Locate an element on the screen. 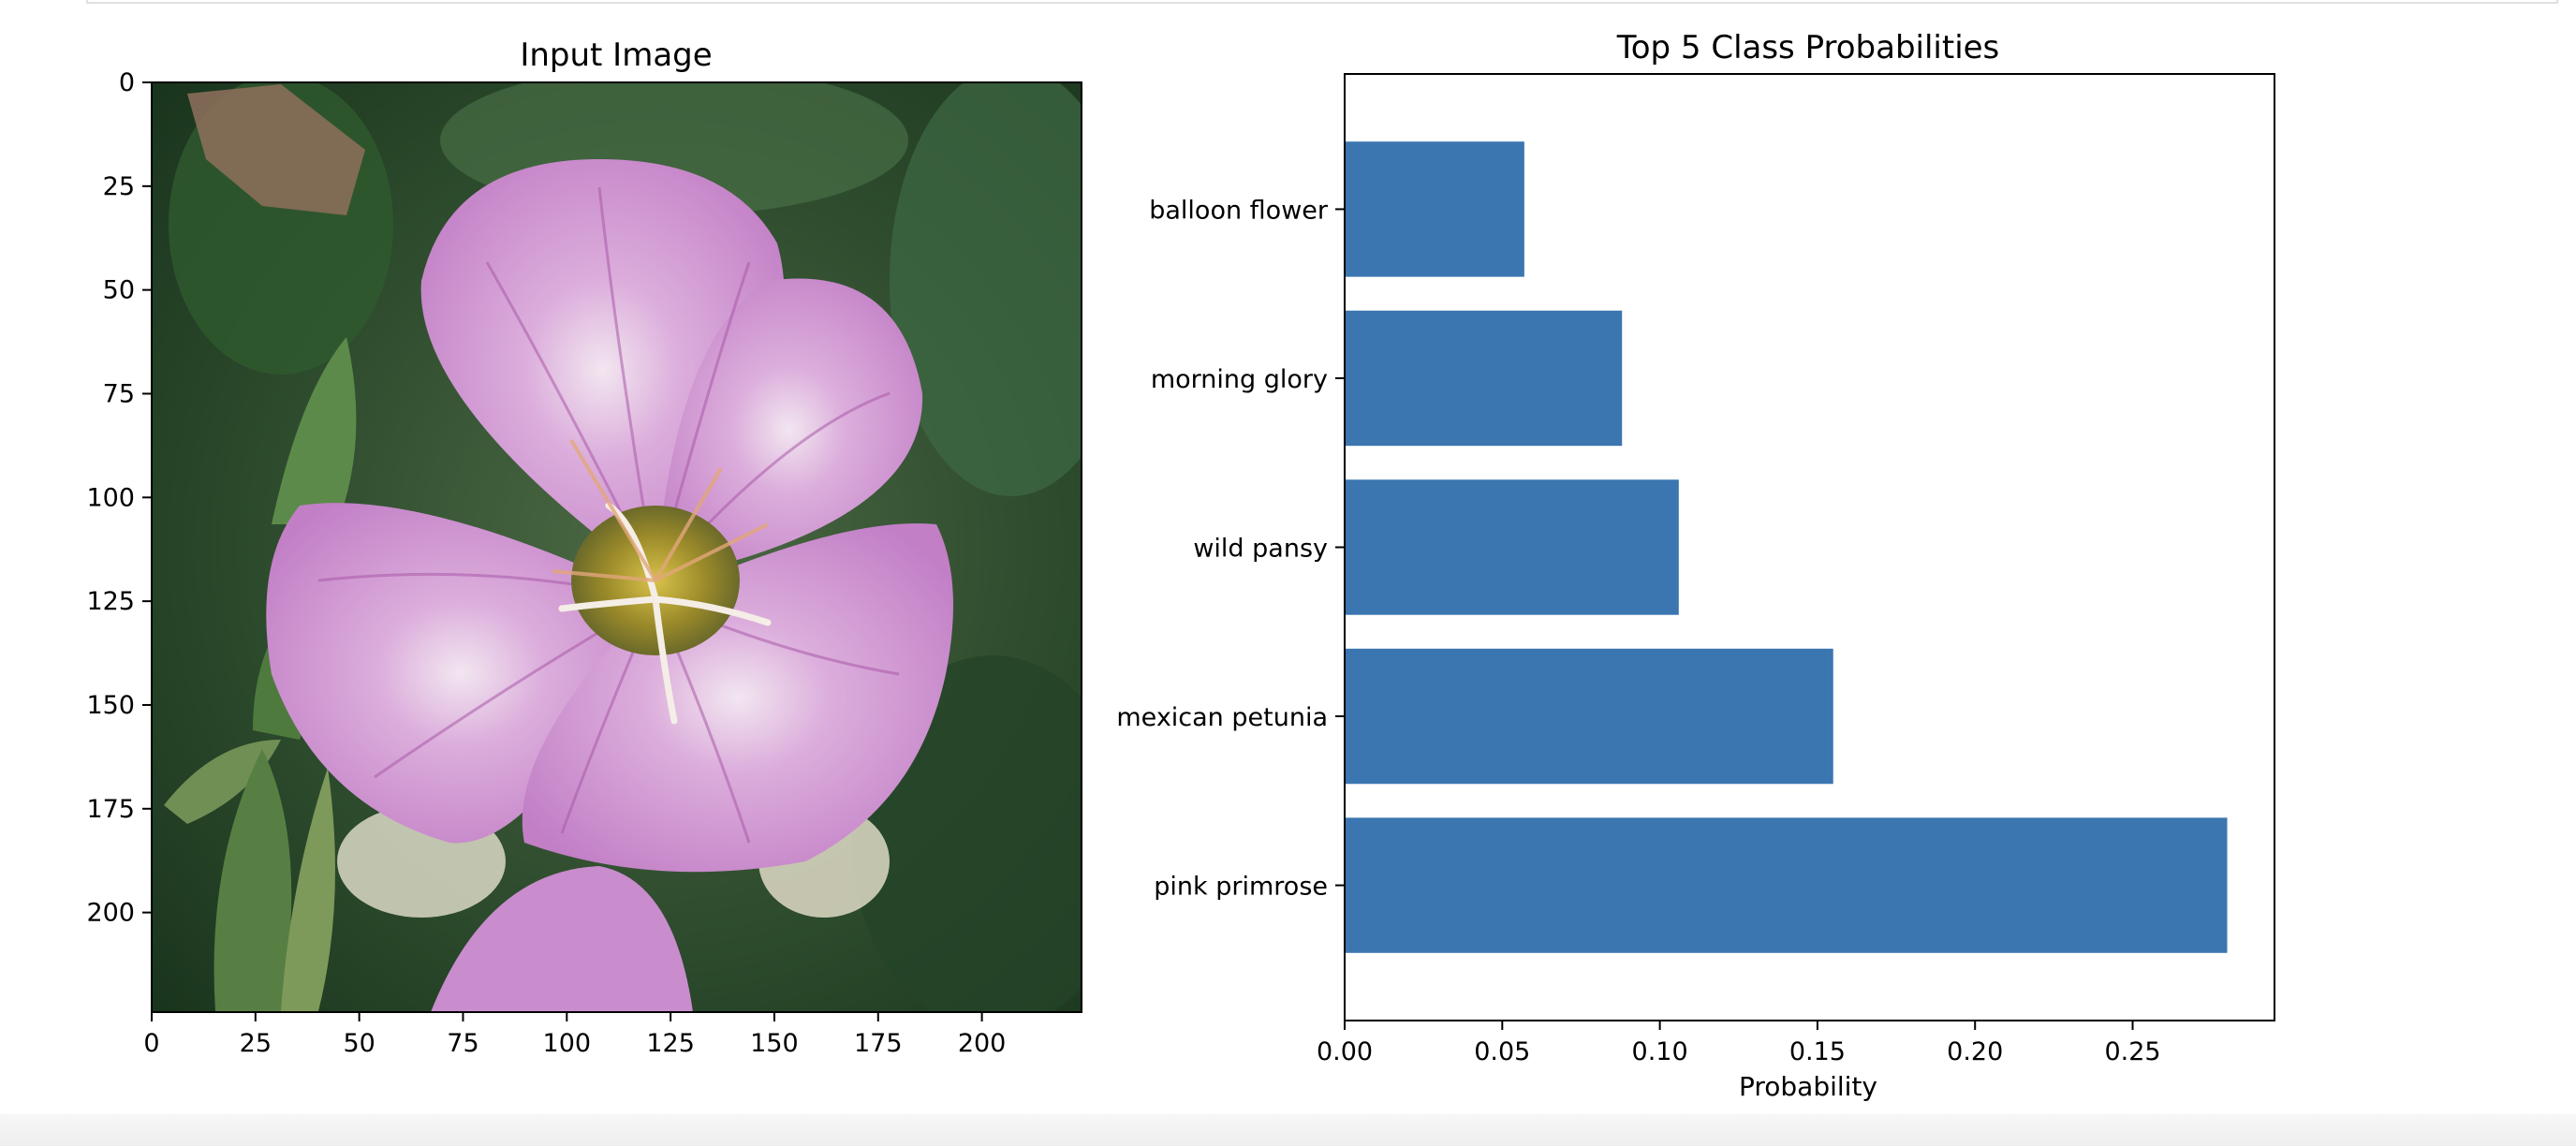  bar-x-tick-label: 0.05 is located at coordinates (1502, 1051).